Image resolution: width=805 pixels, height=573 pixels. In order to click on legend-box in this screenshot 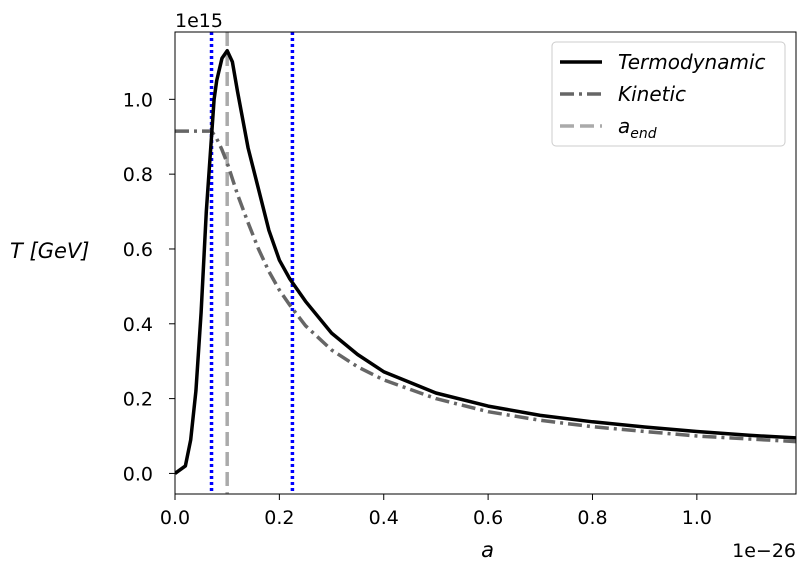, I will do `click(668, 94)`.